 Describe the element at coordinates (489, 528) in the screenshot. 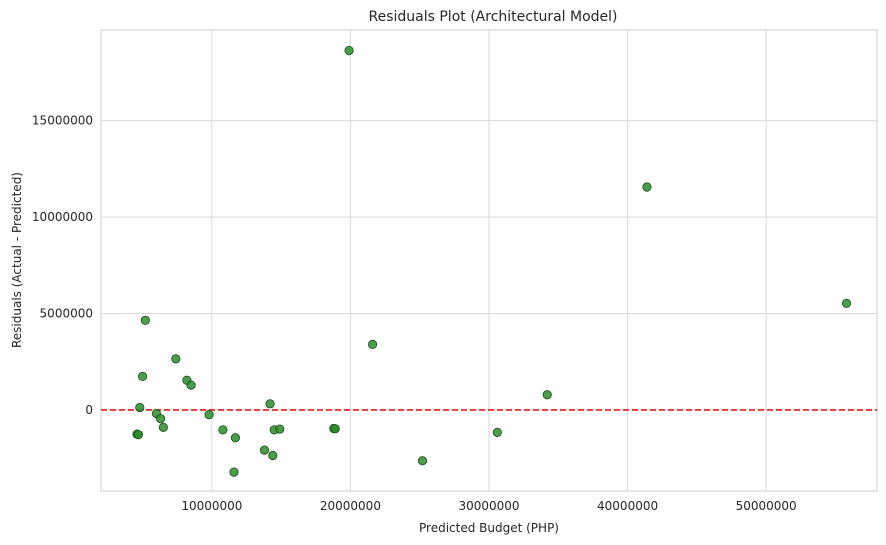

I see `x-axis-title: Predicted Budget (PHP)` at that location.